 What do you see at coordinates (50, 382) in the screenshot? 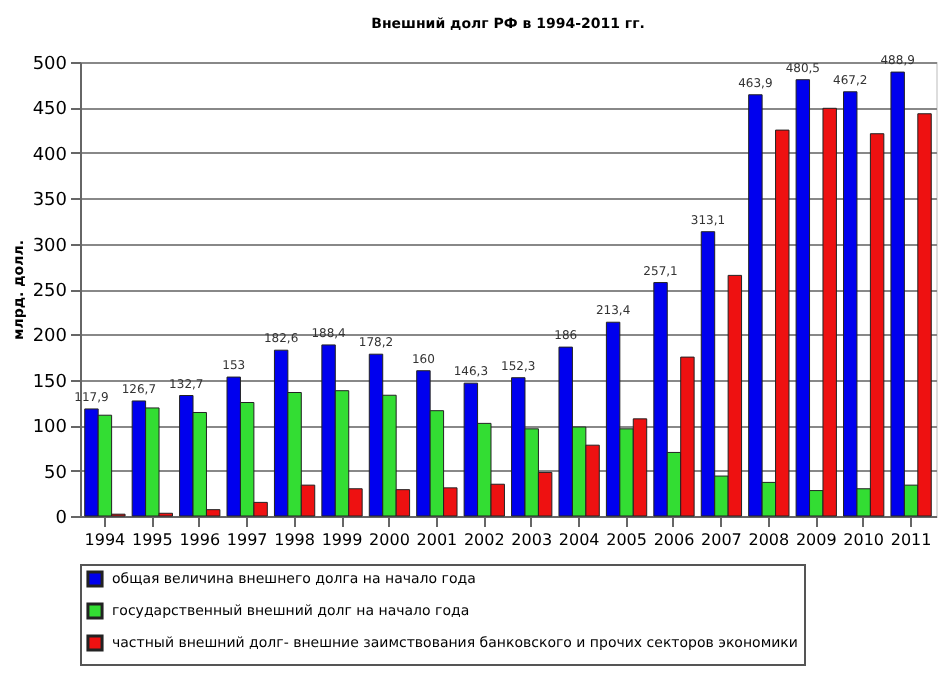
I see `y-tick-label: 150` at bounding box center [50, 382].